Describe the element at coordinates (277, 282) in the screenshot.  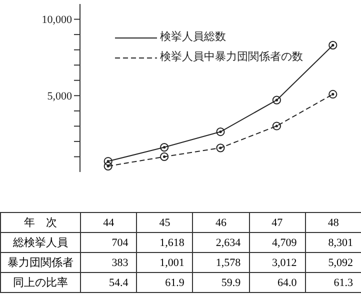
I see `text: 64.0` at that location.